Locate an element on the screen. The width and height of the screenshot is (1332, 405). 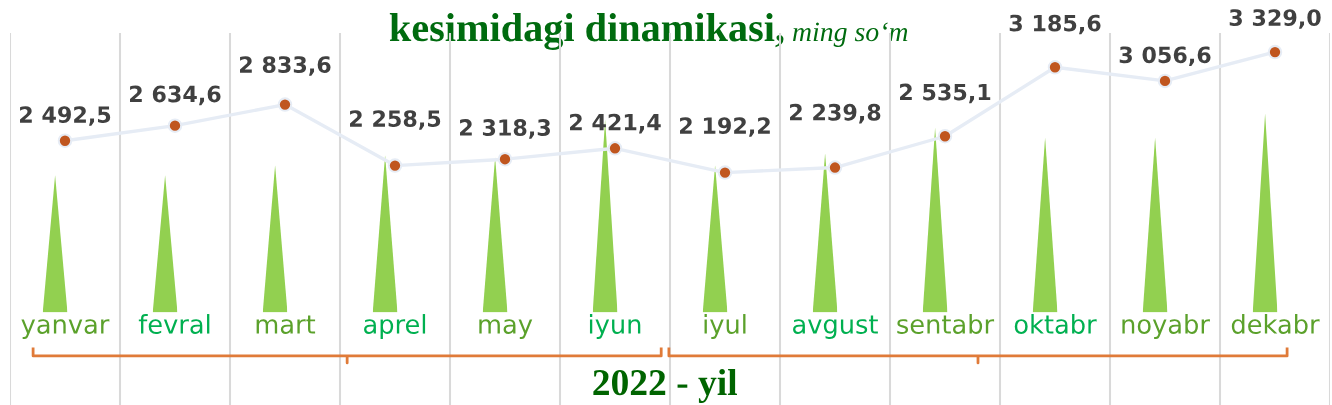
x-tick-label: mart is located at coordinates (286, 324).